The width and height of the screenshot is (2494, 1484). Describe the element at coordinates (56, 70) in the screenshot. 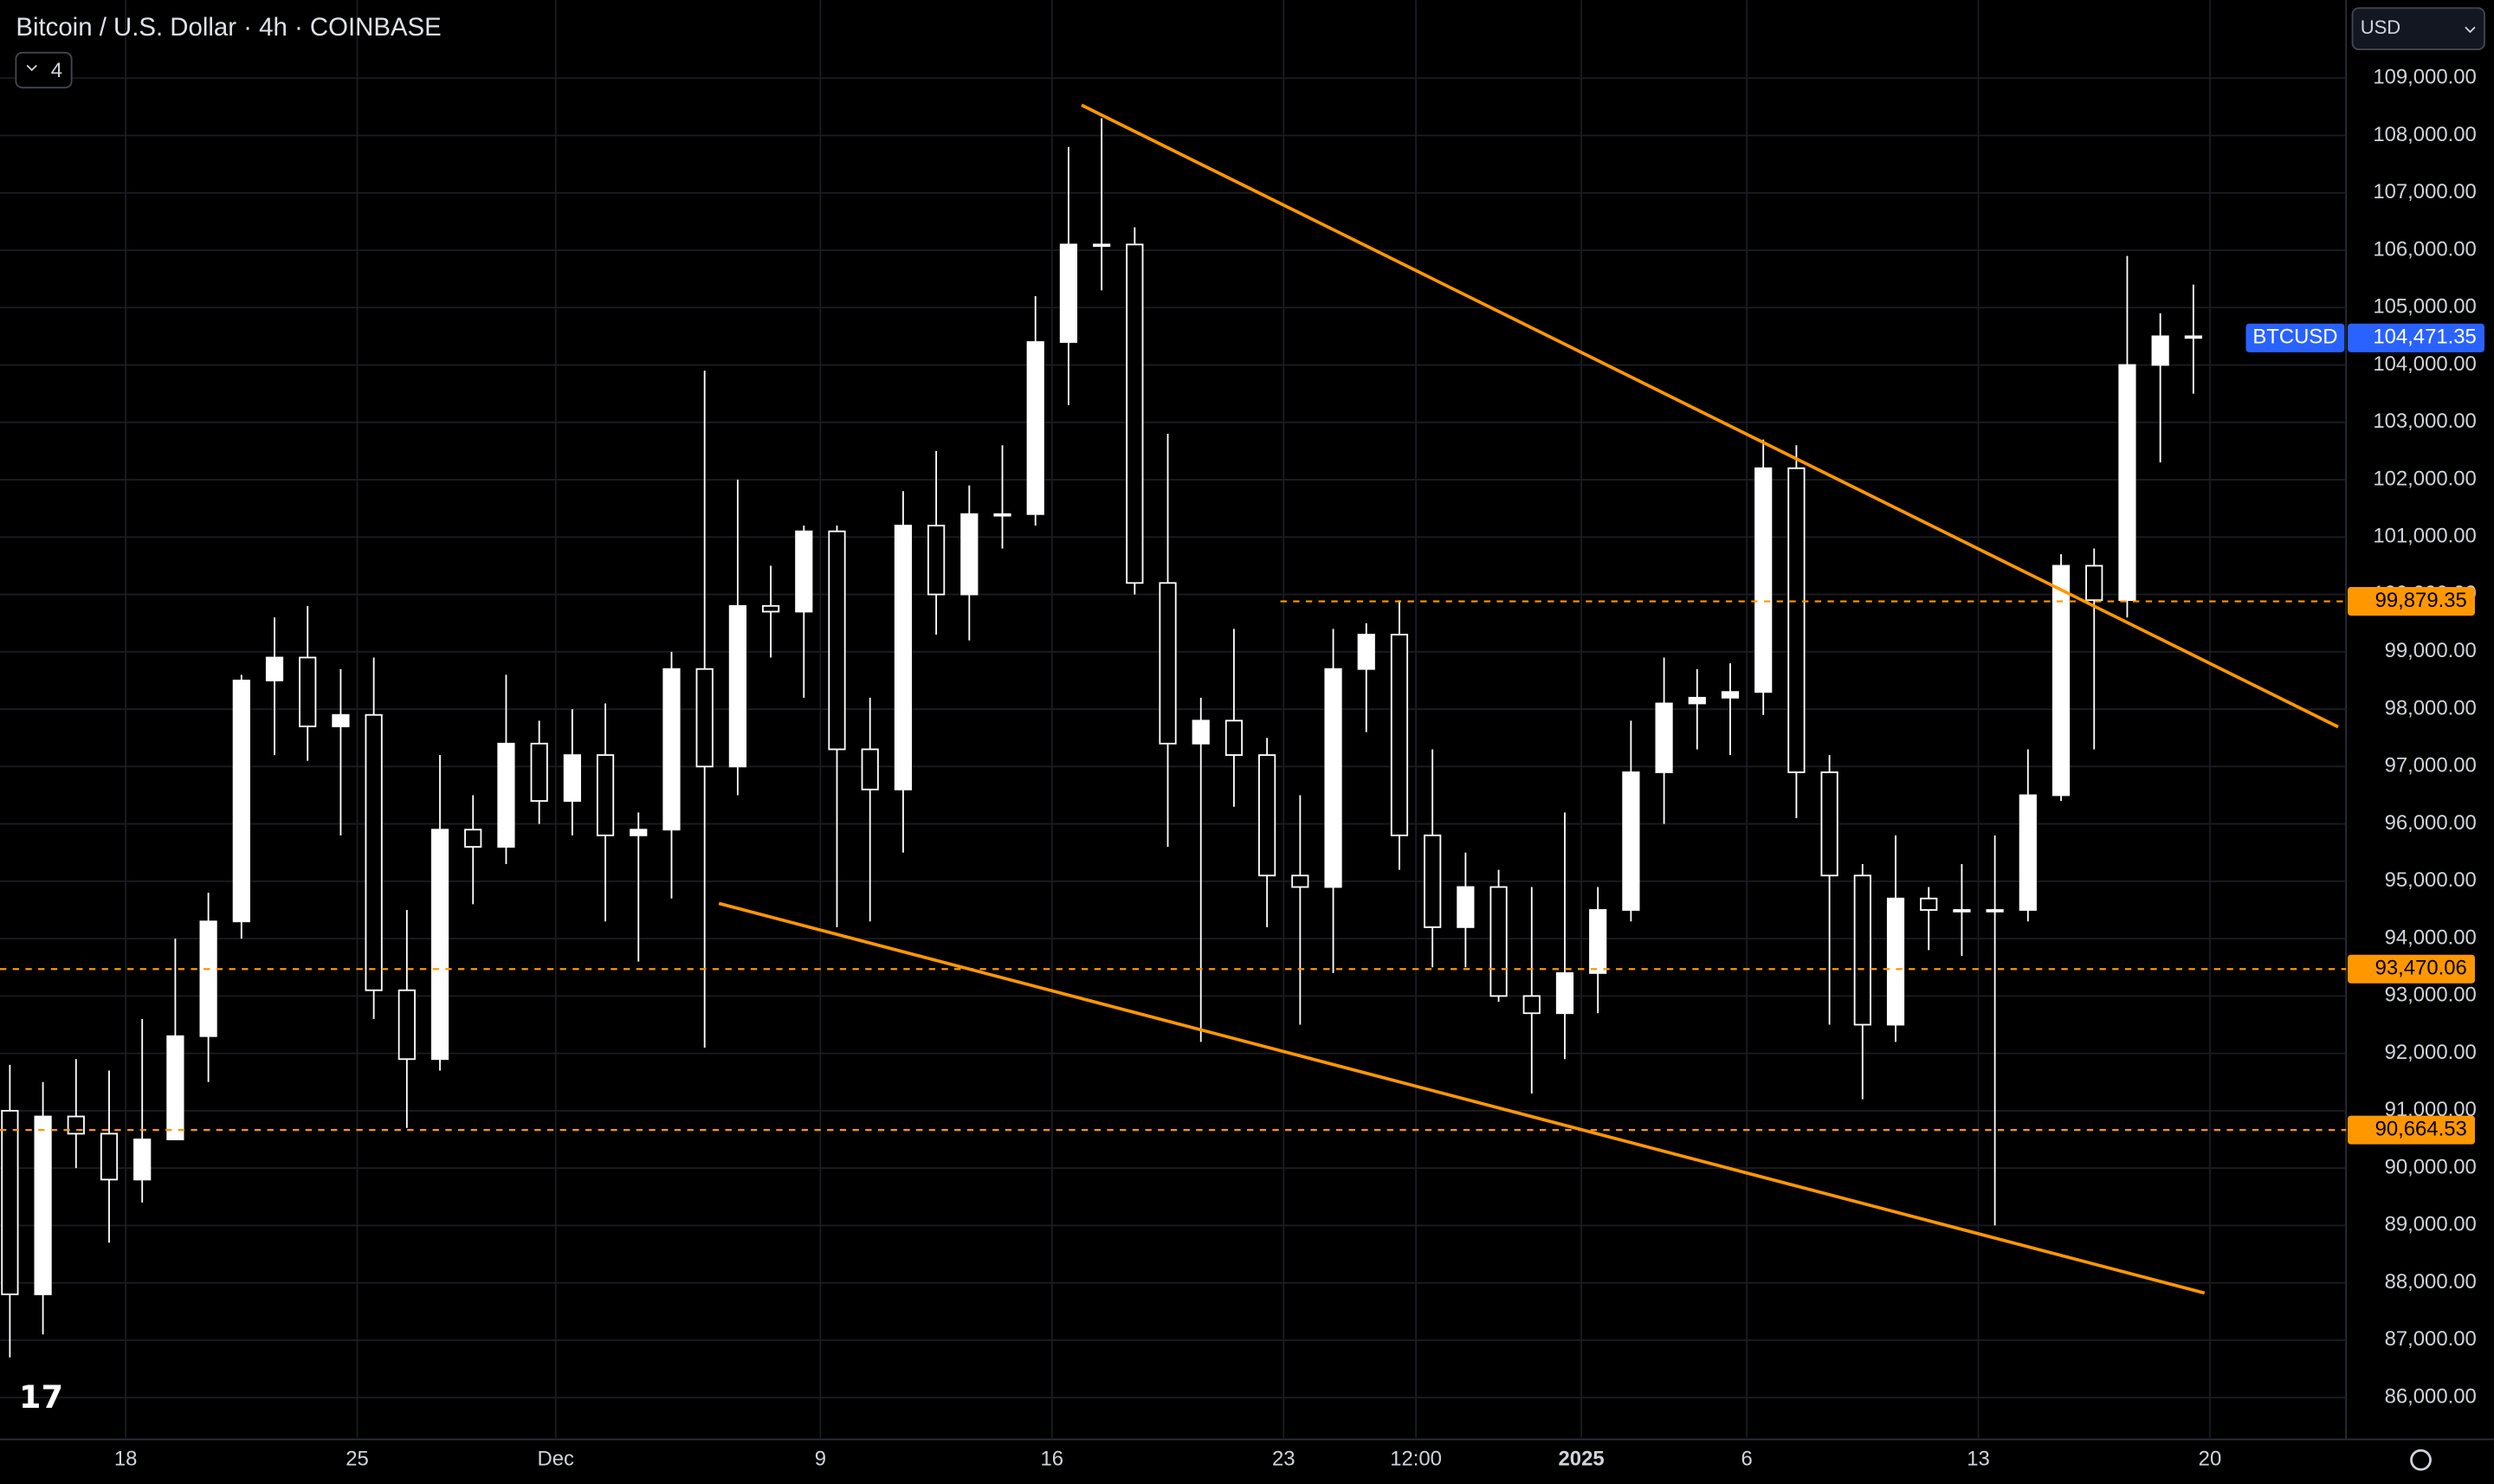

I see `indicator-count: 4` at that location.